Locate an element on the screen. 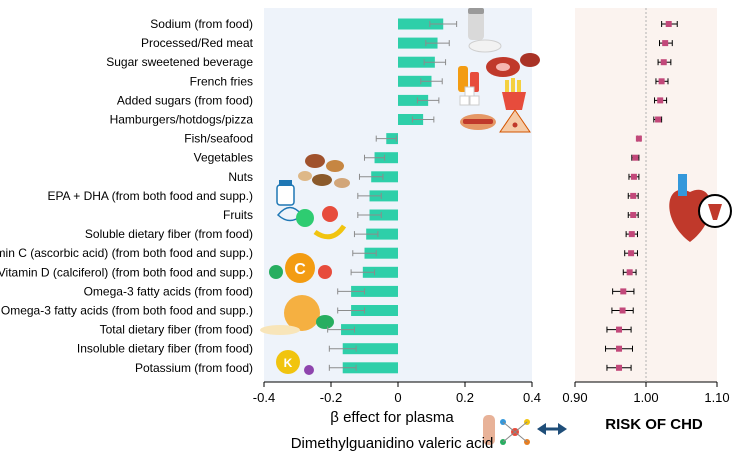  forest-series is located at coordinates (641, 196).